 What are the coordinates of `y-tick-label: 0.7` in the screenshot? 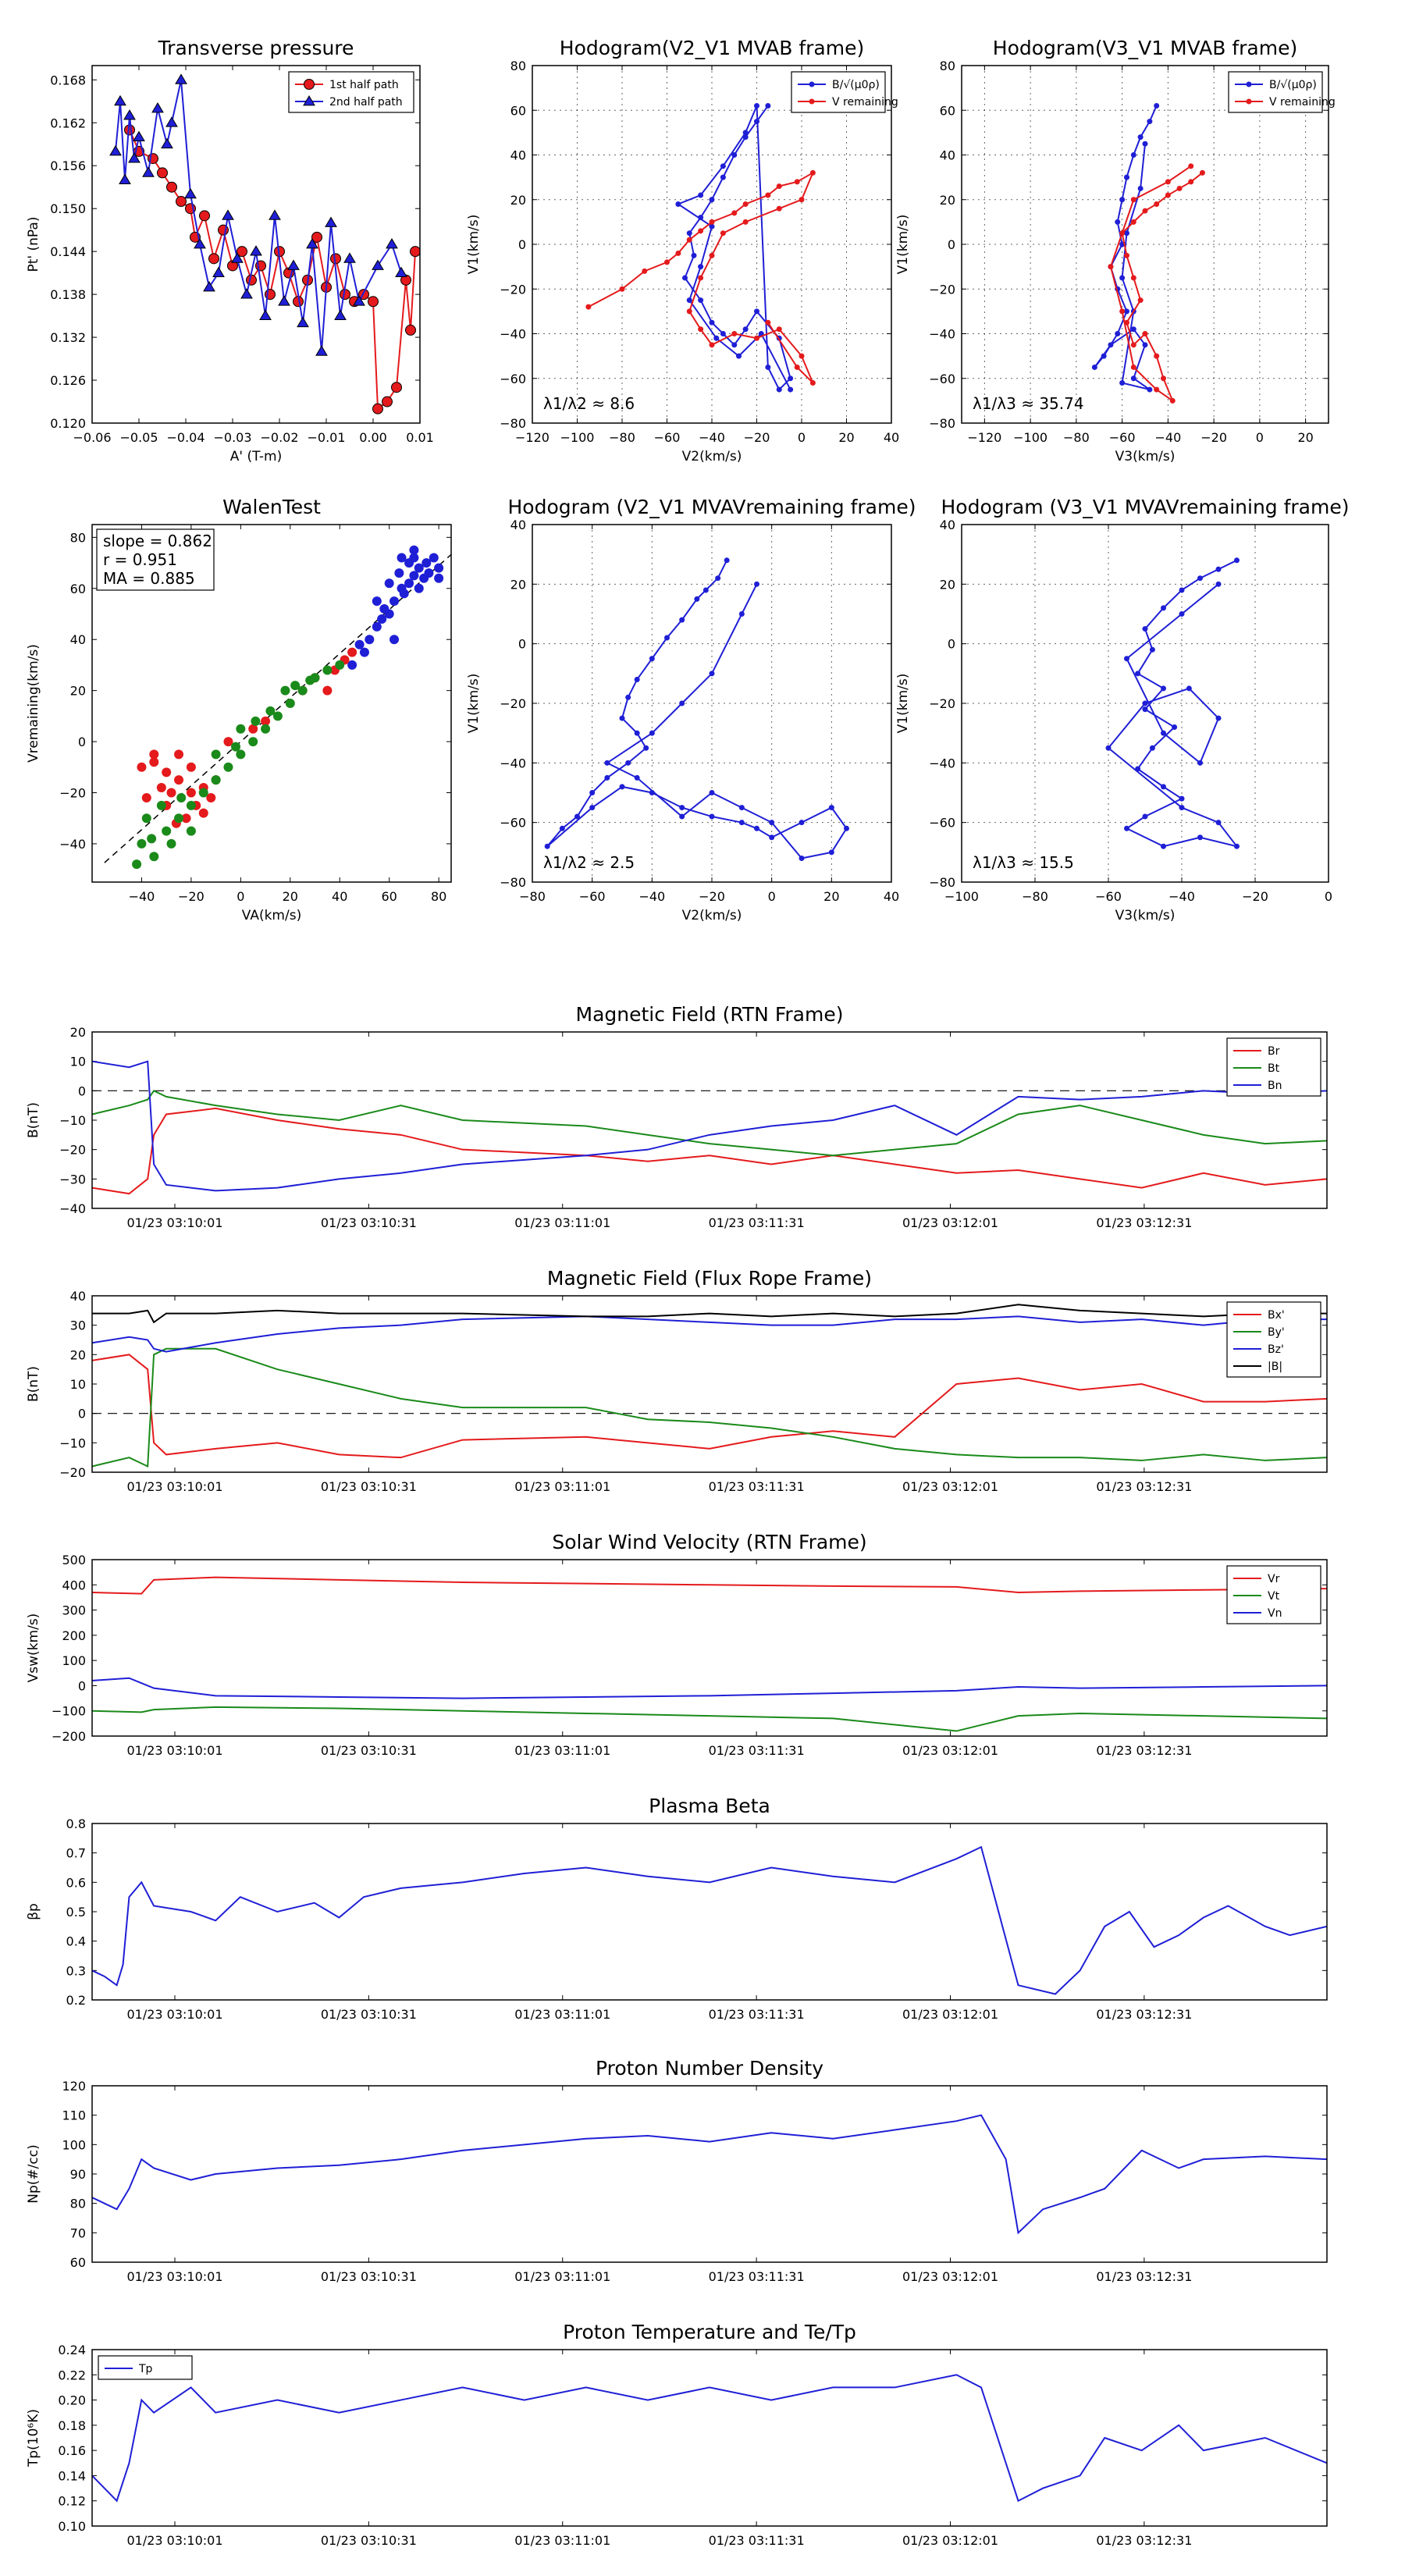 It's located at (76, 1853).